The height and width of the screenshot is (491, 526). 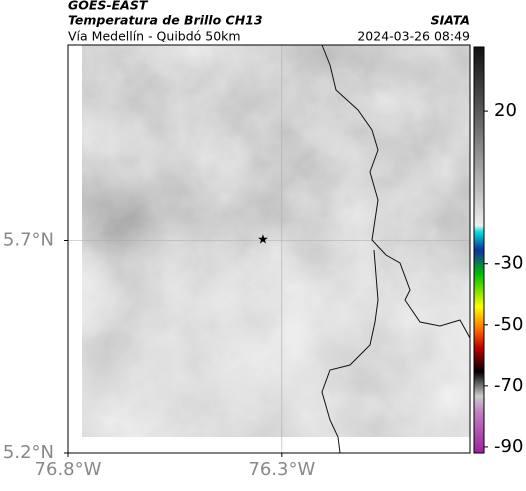 I want to click on route: Vía Medellín - Quibdó 50km, so click(x=154, y=36).